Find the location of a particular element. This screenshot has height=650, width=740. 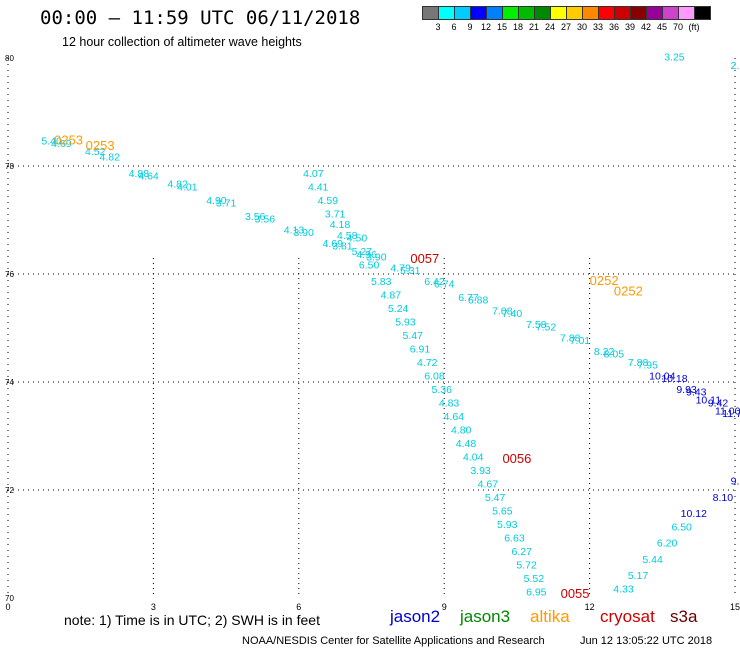

data-point-label: 5.83 is located at coordinates (381, 282).